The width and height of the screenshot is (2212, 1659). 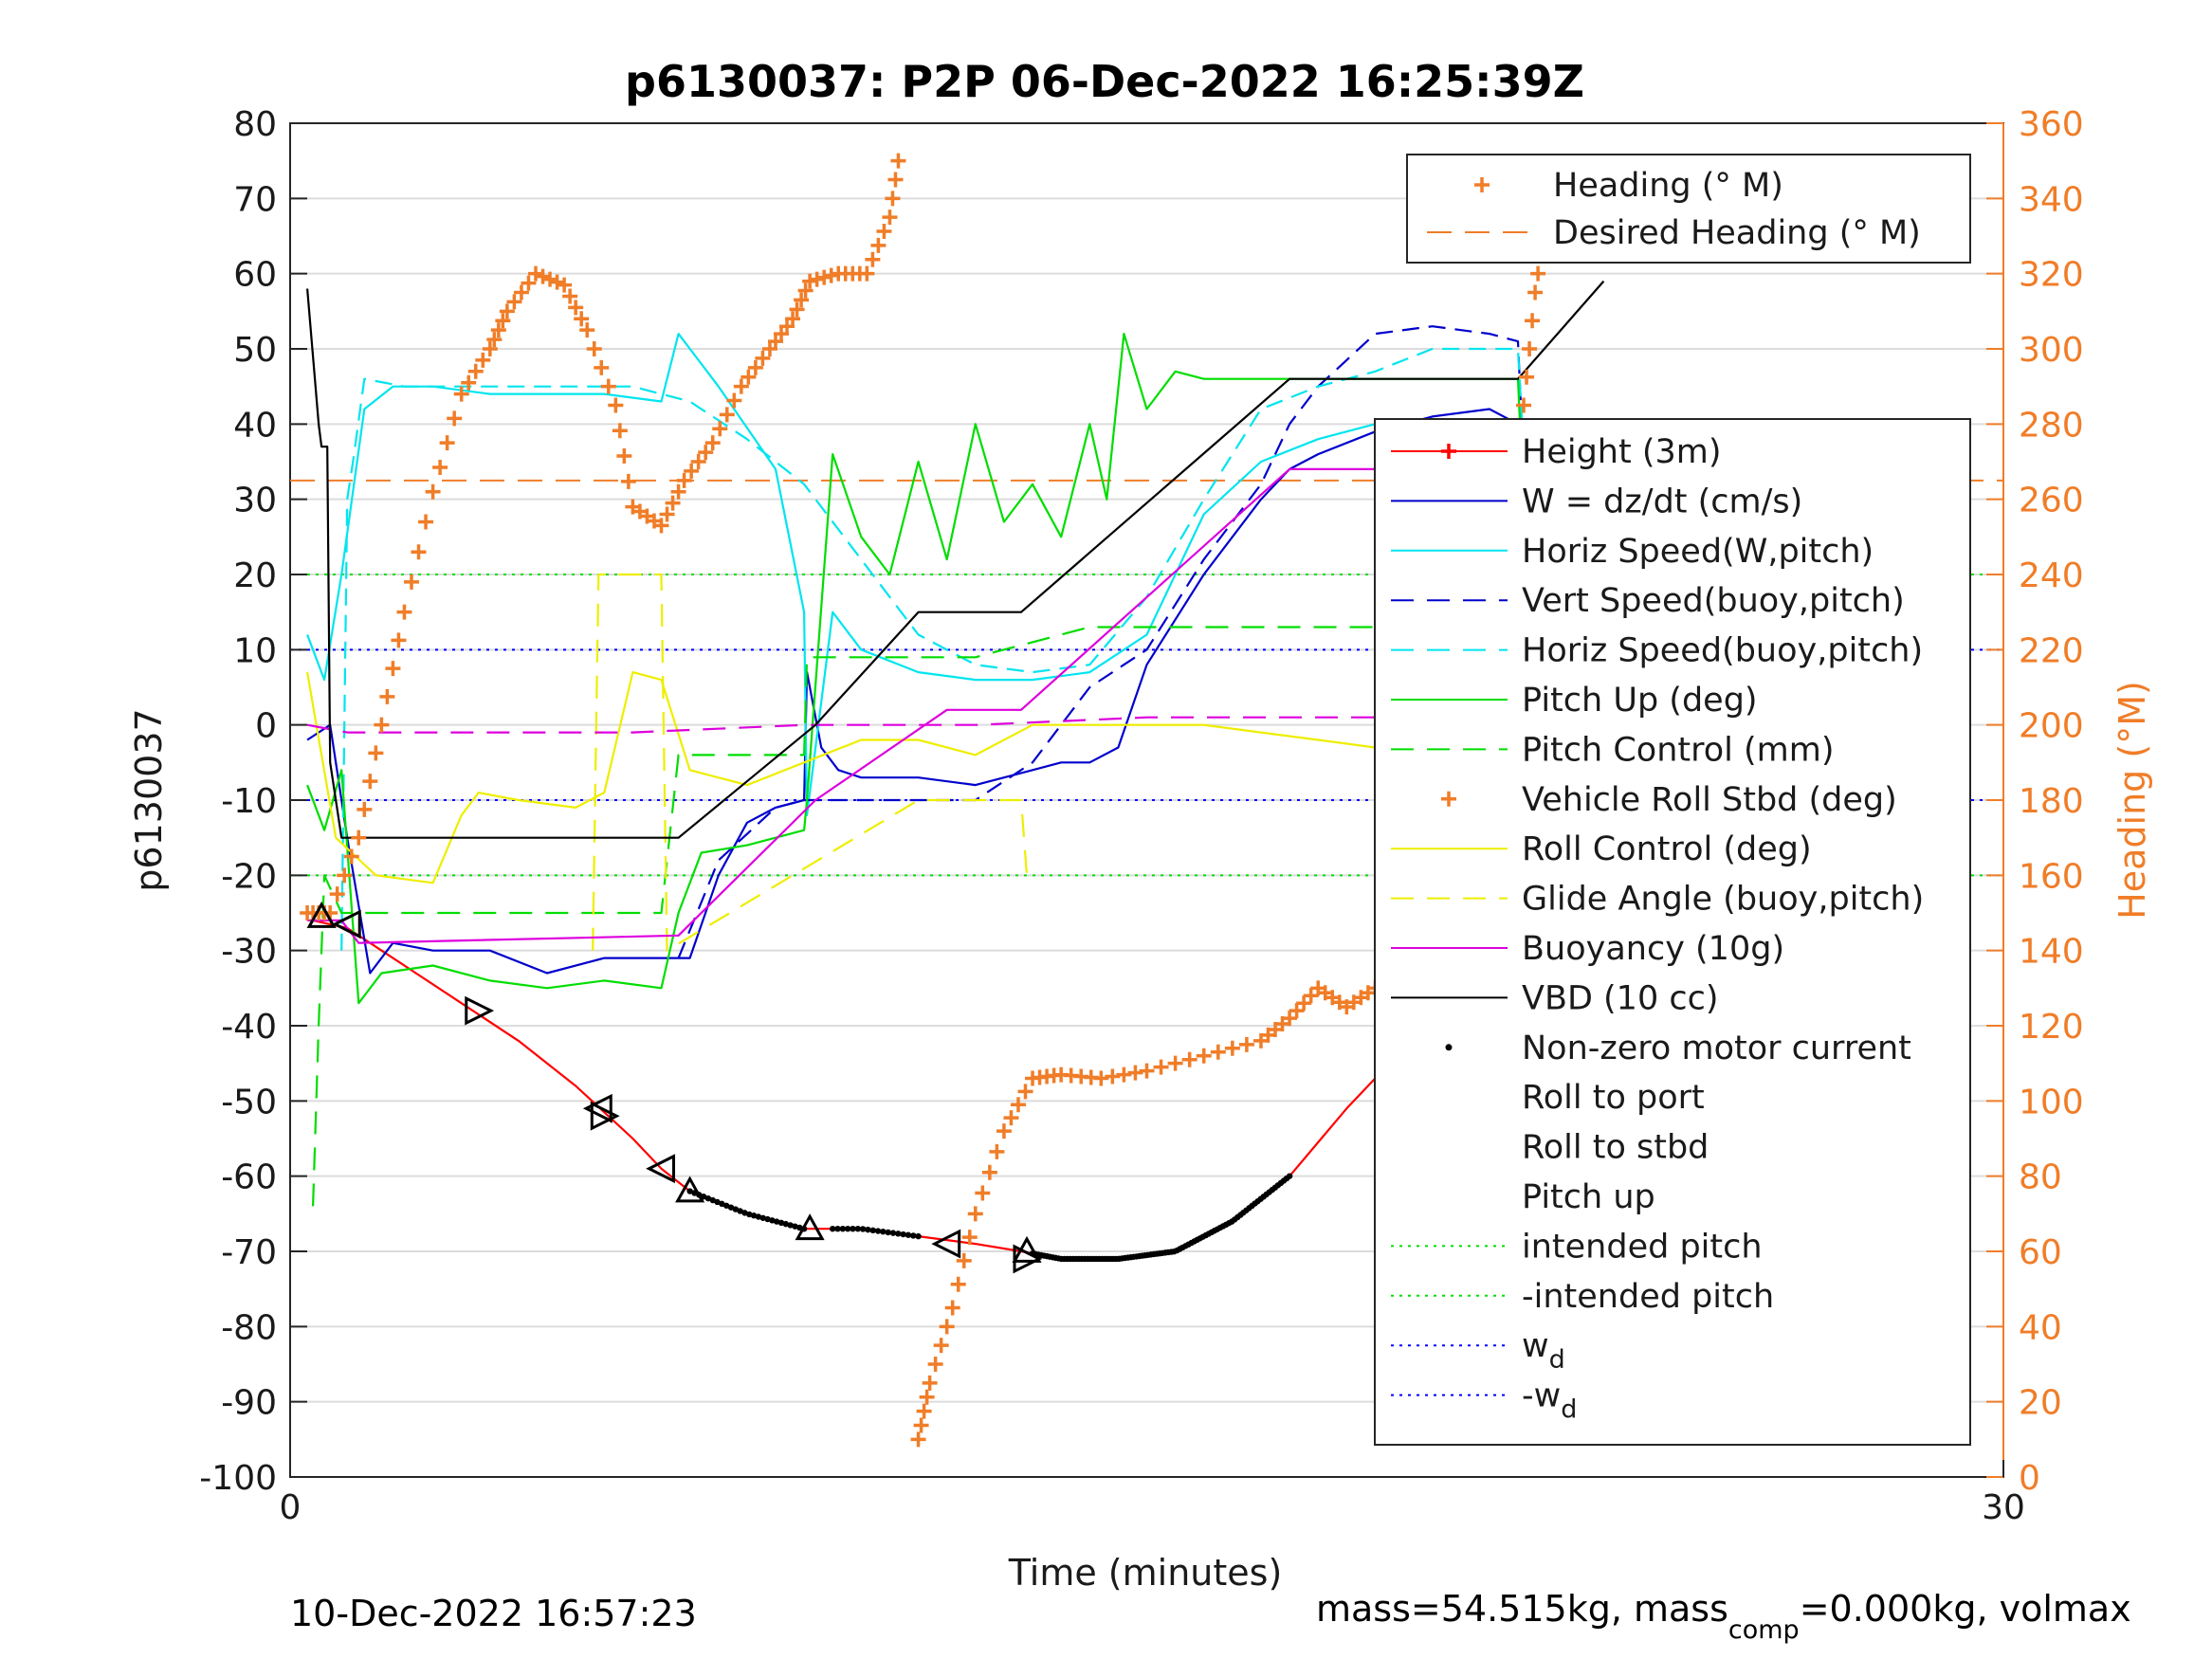 What do you see at coordinates (1709, 800) in the screenshot?
I see `legend-main-label: Vehicle Roll Stbd (deg)` at bounding box center [1709, 800].